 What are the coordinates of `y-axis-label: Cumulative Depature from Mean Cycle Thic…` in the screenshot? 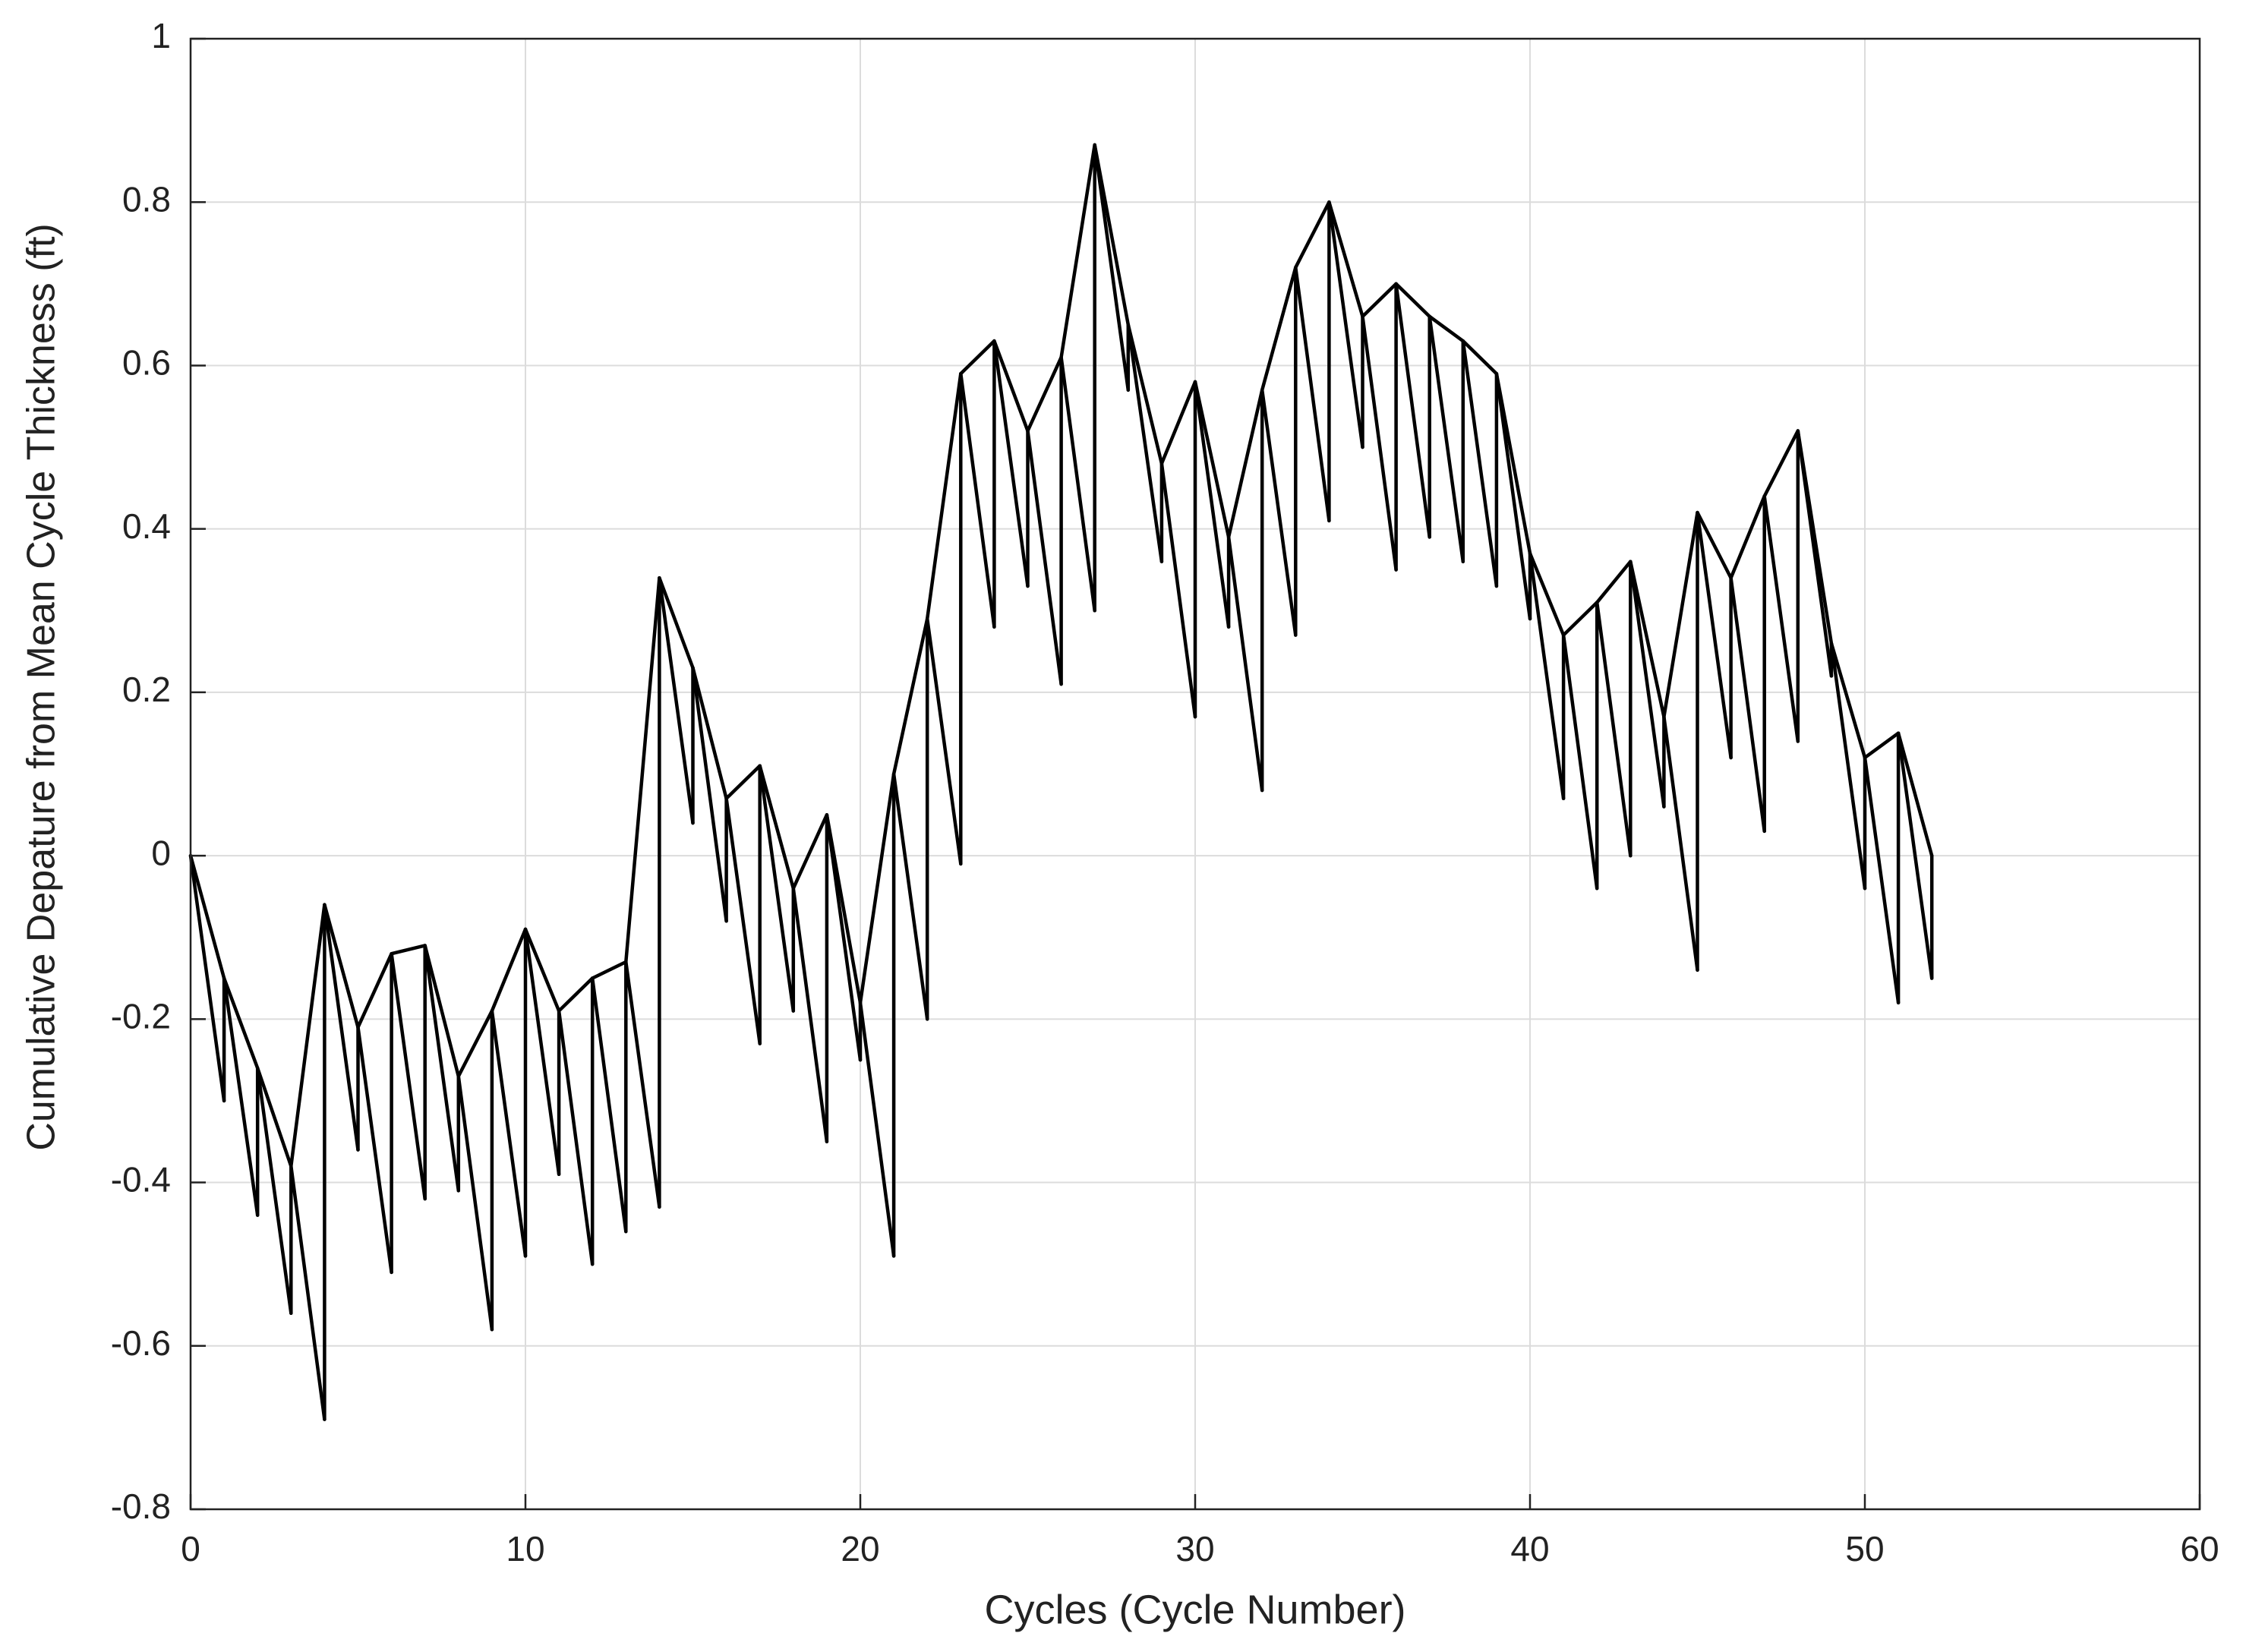 It's located at (42, 686).